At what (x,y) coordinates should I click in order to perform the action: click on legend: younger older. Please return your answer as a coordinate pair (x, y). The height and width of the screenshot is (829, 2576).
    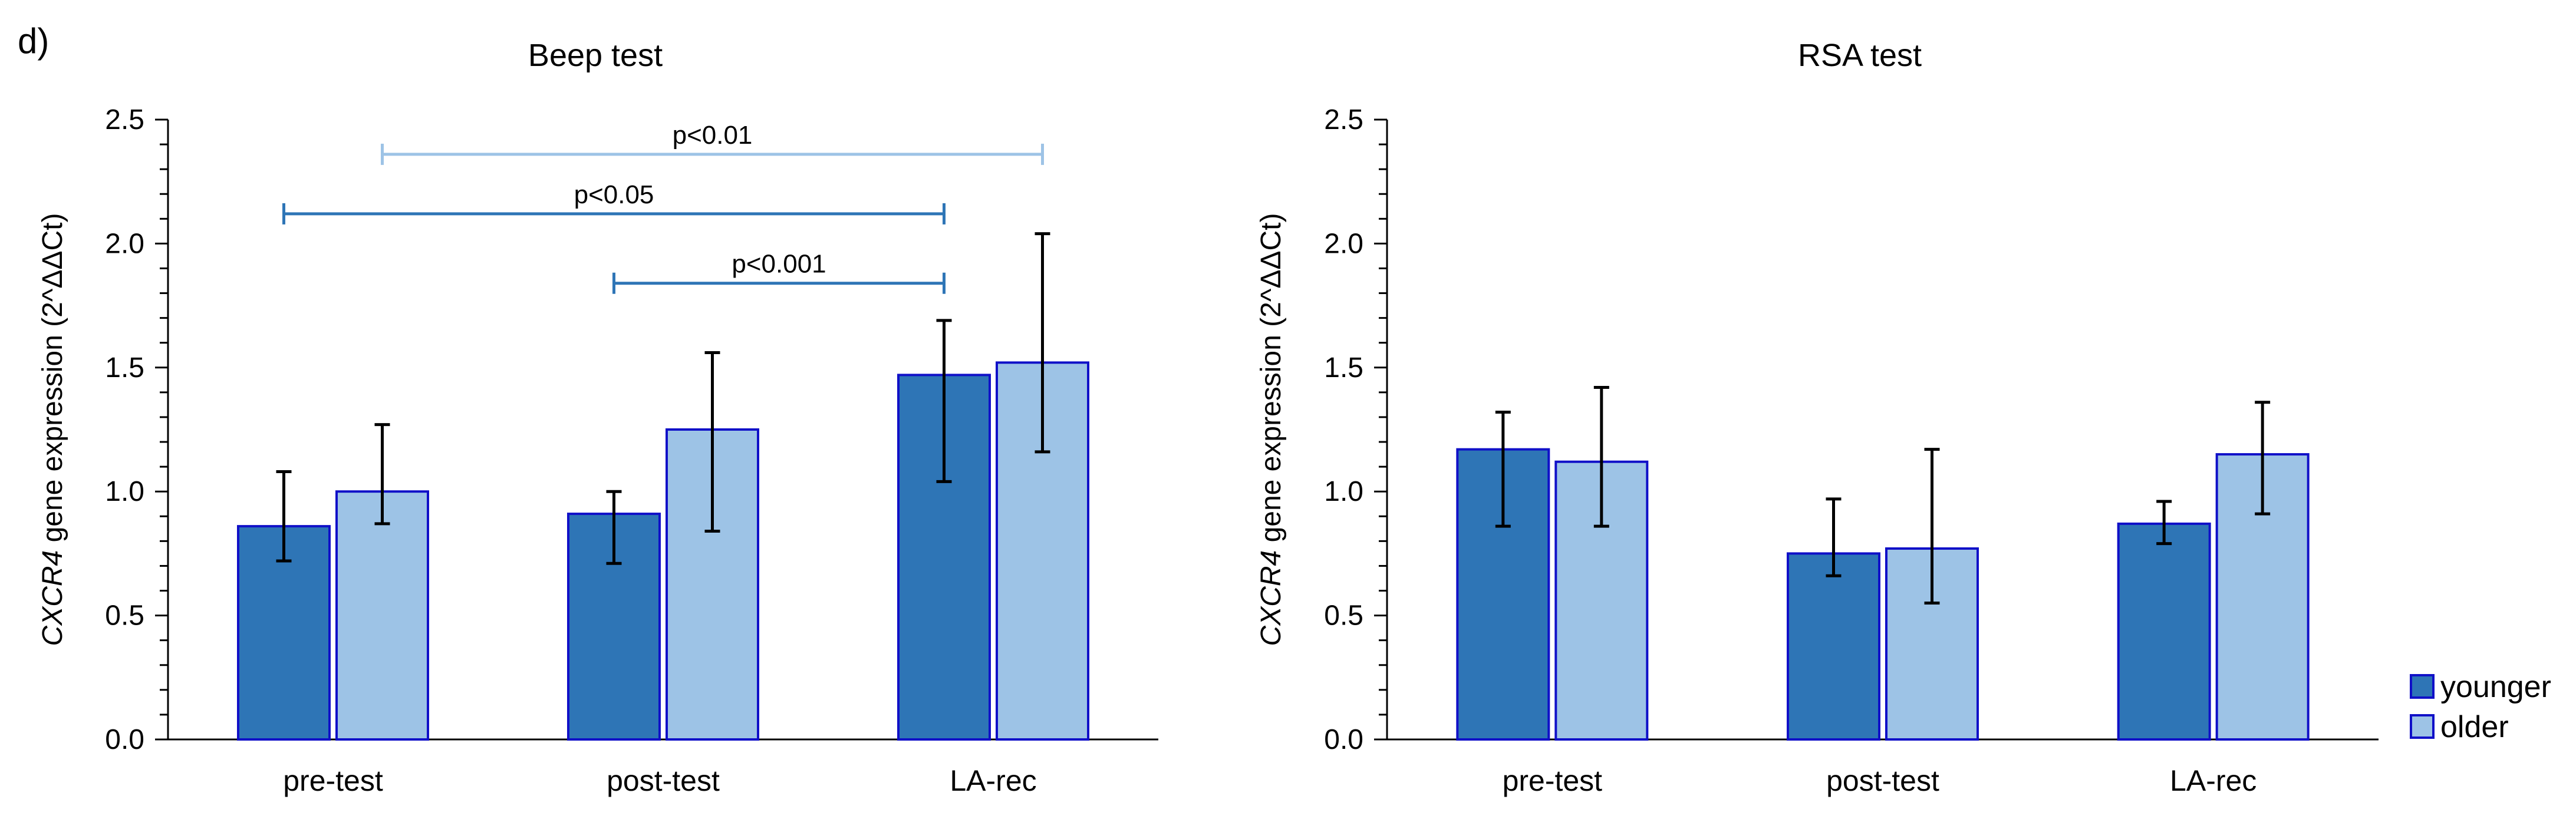
    Looking at the image, I should click on (2480, 707).